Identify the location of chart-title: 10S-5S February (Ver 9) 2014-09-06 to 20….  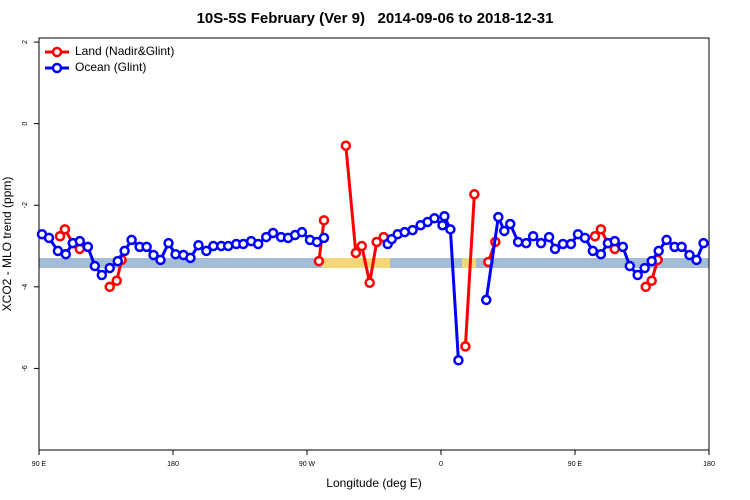
(375, 18).